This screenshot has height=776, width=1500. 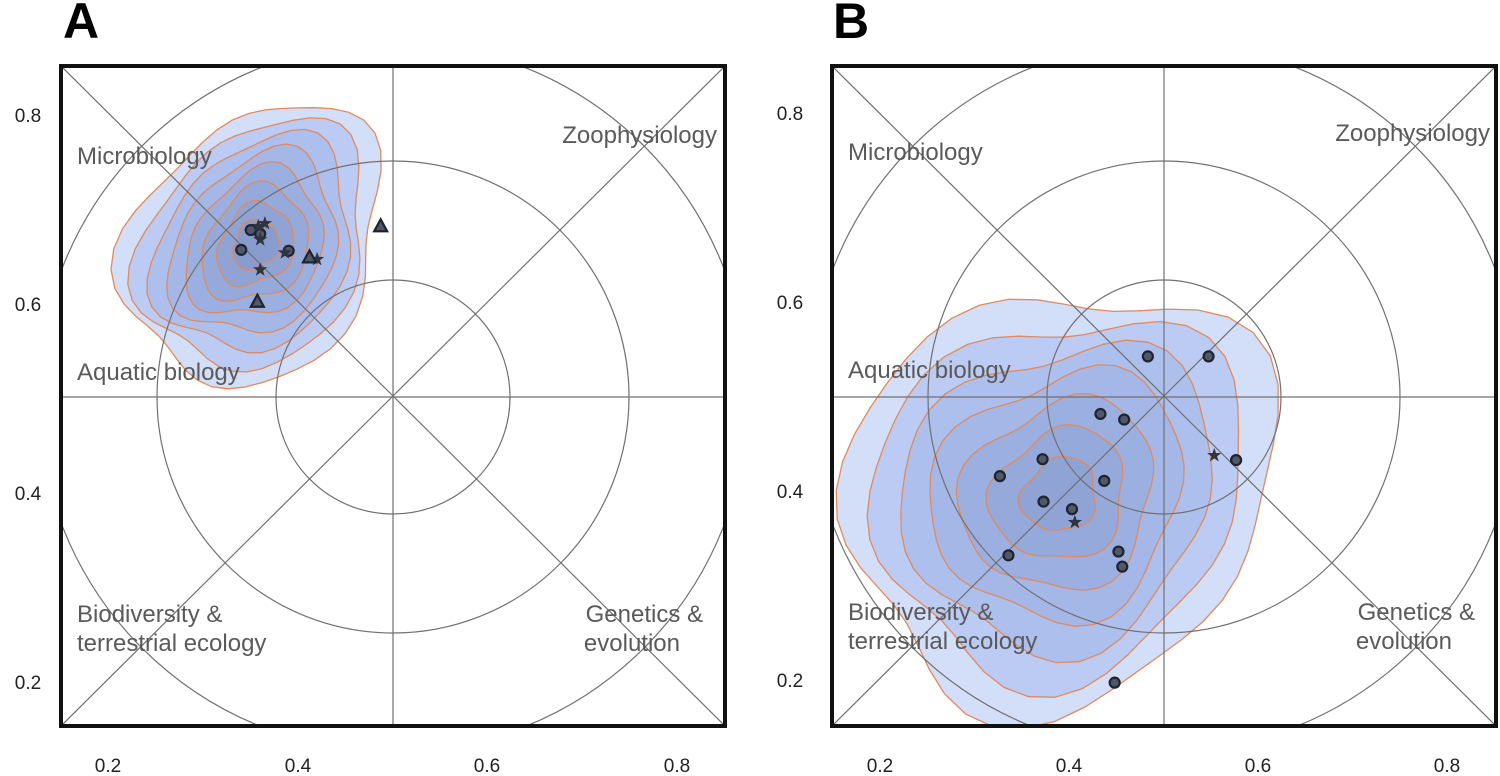 What do you see at coordinates (851, 24) in the screenshot?
I see `panel-label: B` at bounding box center [851, 24].